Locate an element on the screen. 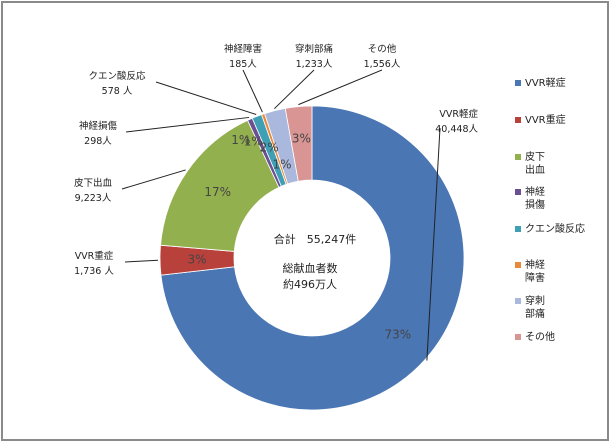 This screenshot has width=614, height=445. legend-label-1: VVR重症 is located at coordinates (545, 119).